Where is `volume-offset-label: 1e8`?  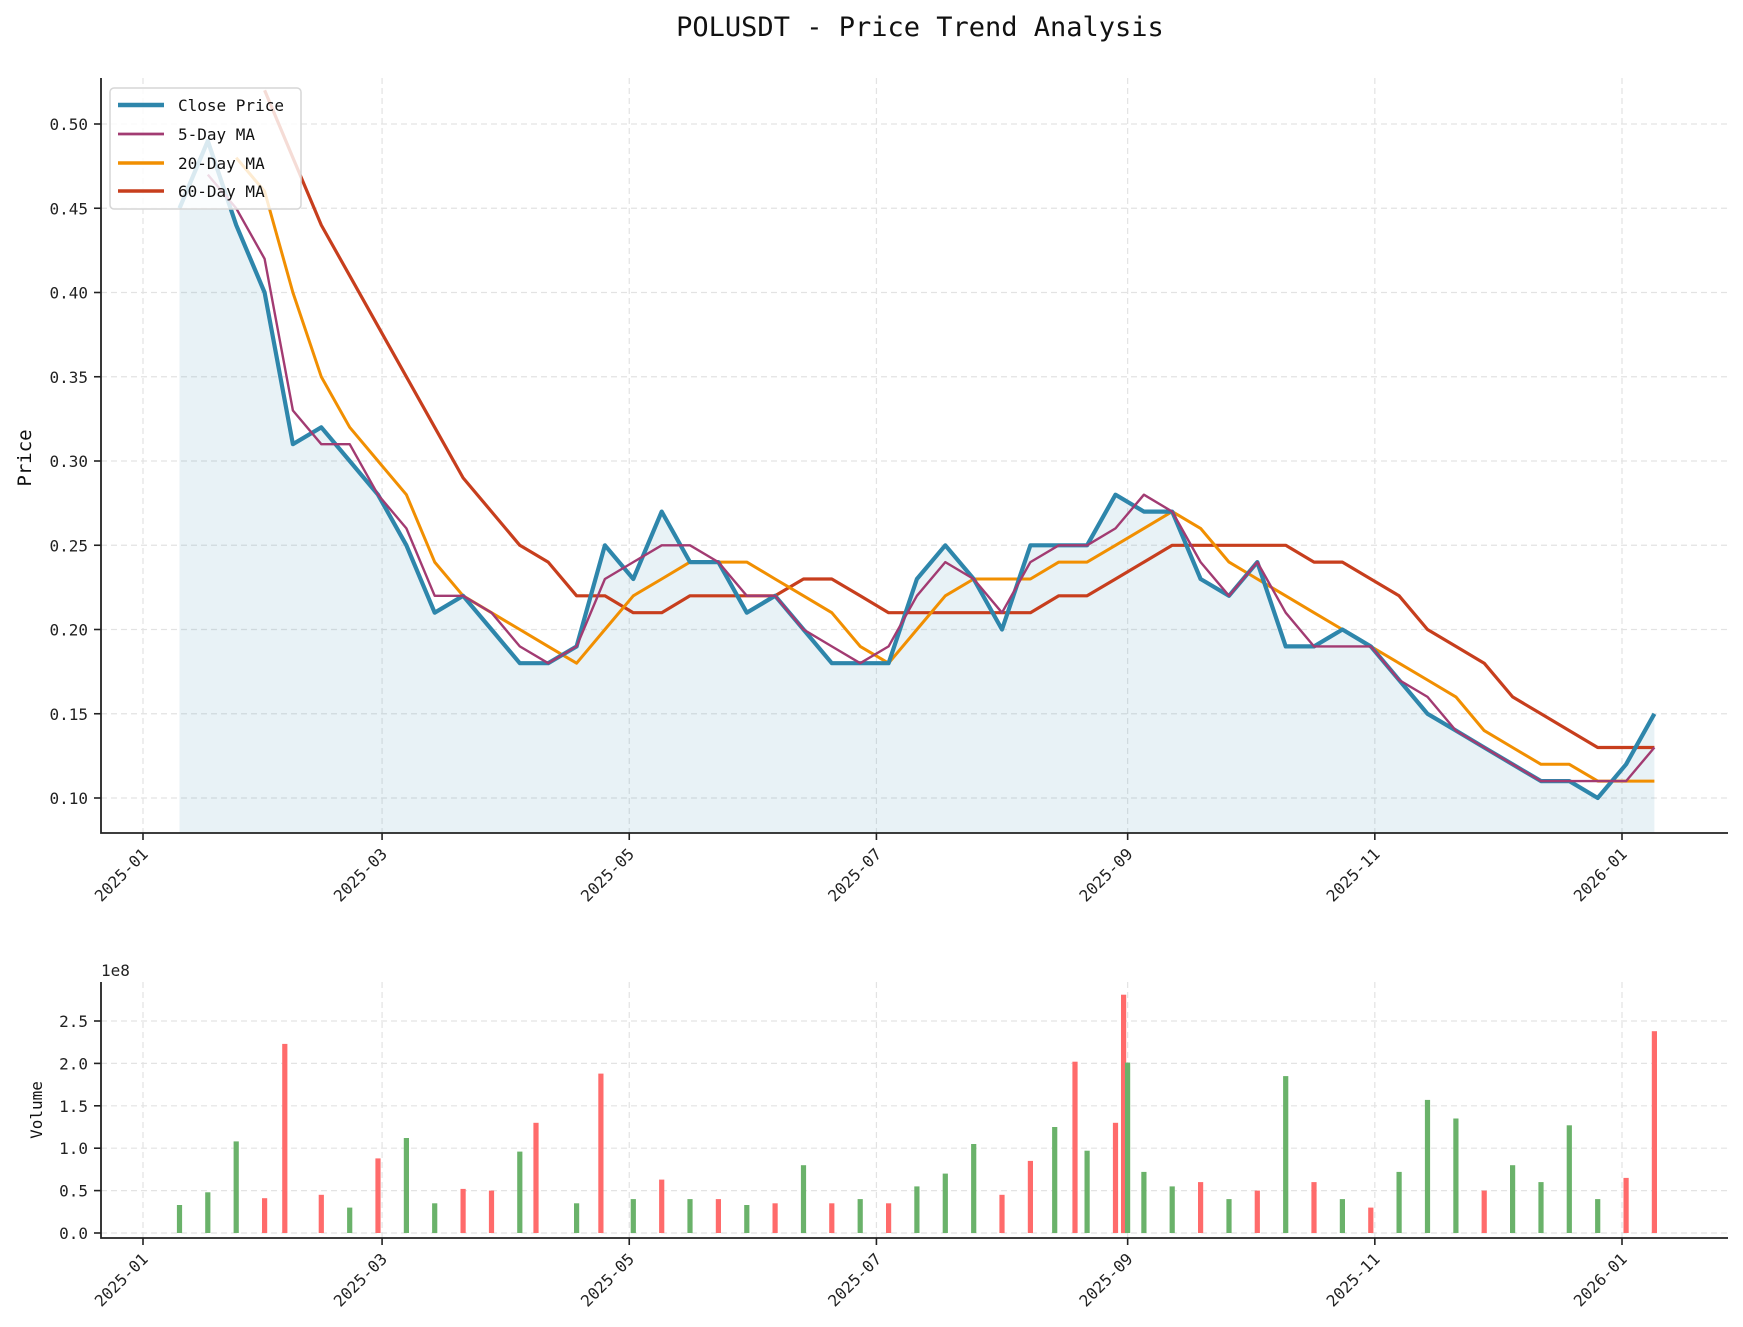
volume-offset-label: 1e8 is located at coordinates (115, 970).